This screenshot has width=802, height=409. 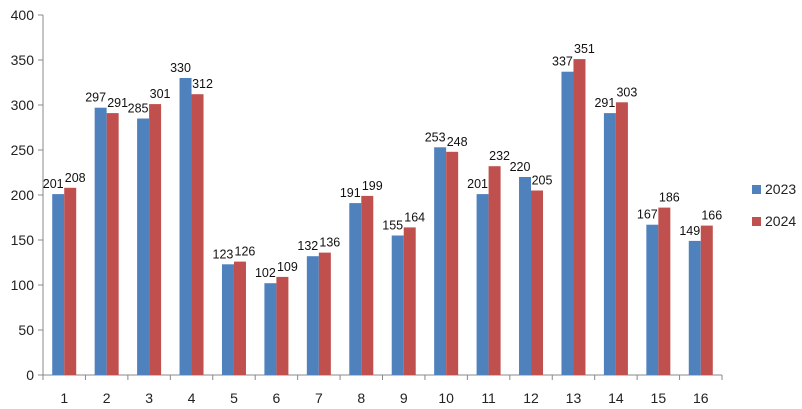 I want to click on y-tick-label: 150, so click(x=23, y=240).